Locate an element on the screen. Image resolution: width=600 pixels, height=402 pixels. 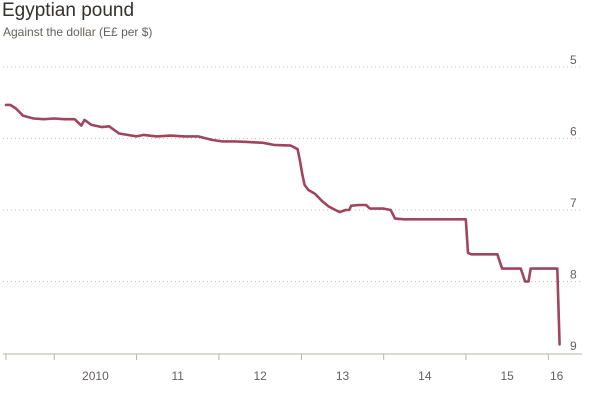
x-tick-label: 12 is located at coordinates (260, 376).